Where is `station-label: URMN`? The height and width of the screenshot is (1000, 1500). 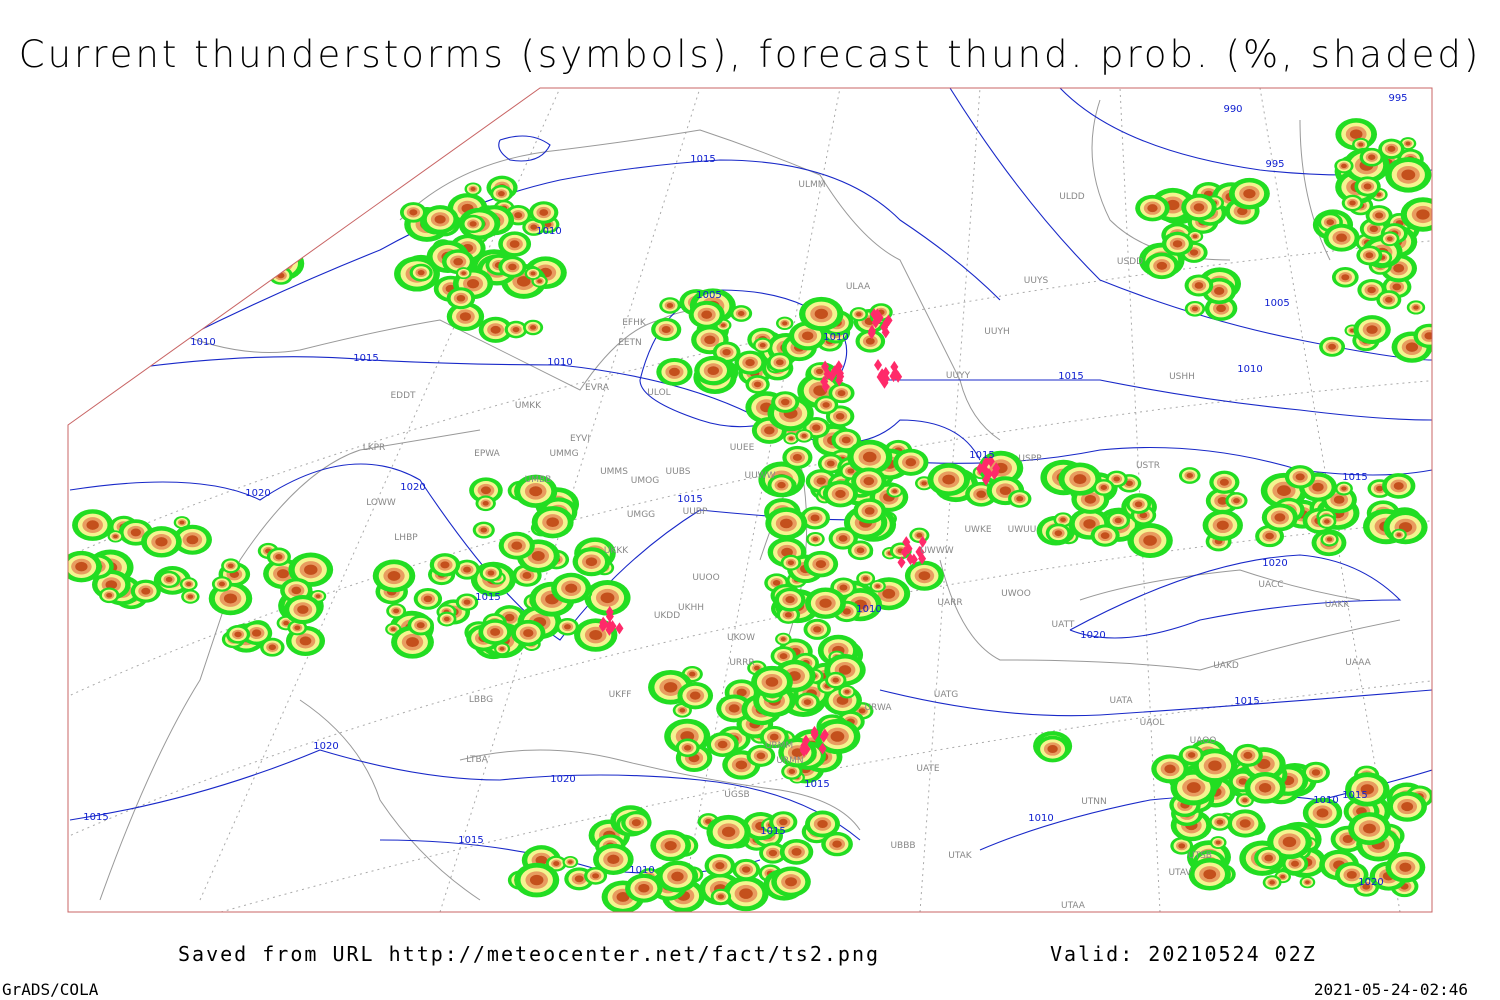
station-label: URMN is located at coordinates (789, 761).